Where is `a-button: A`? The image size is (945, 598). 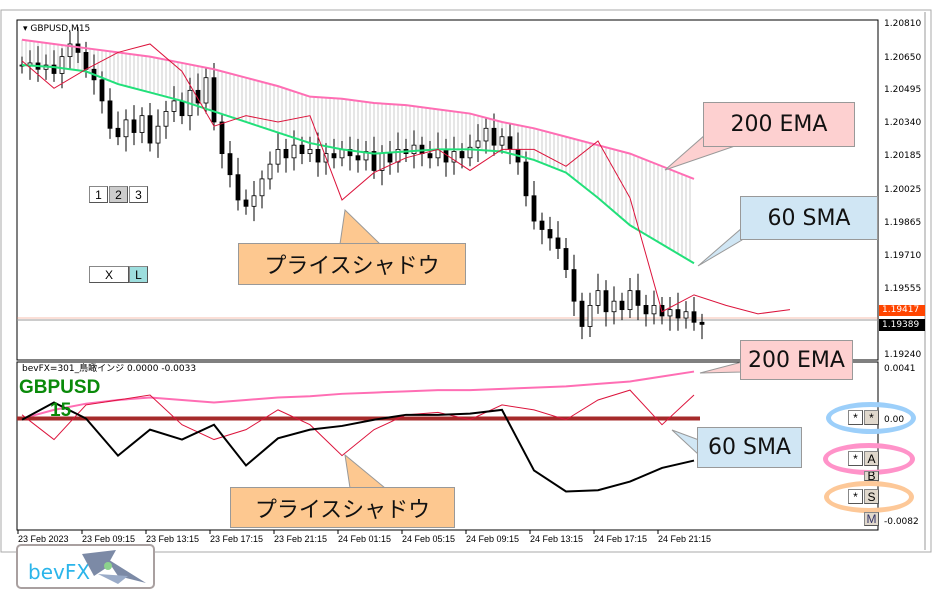 a-button: A is located at coordinates (871, 458).